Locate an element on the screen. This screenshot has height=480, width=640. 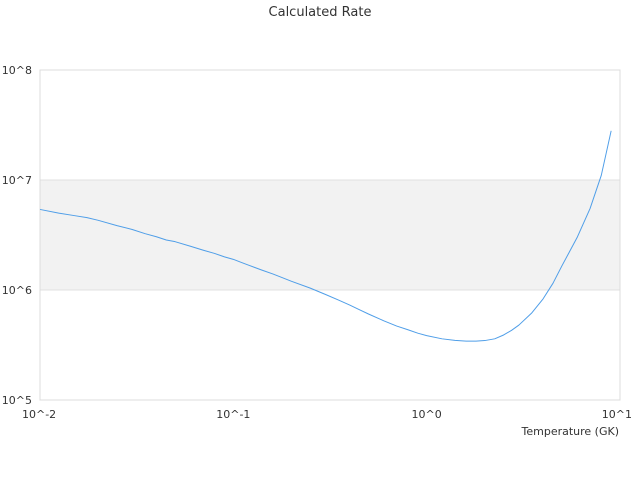
y-tick-label: 10^5 is located at coordinates (17, 400).